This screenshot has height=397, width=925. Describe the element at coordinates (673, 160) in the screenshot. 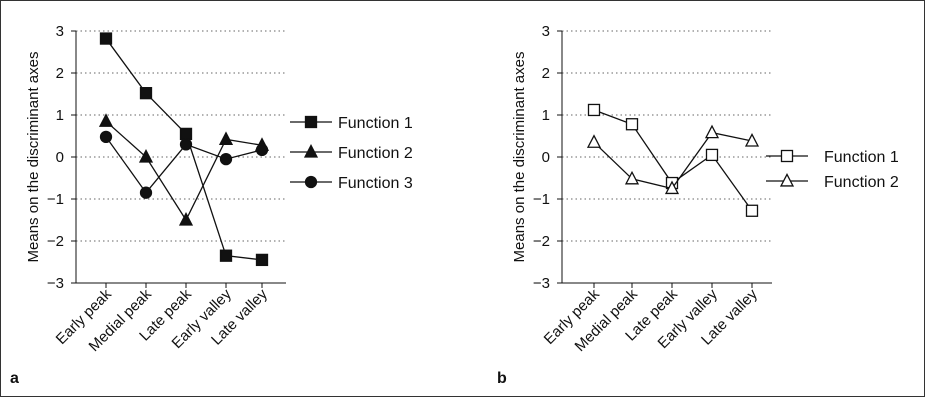

I see `series-line` at that location.